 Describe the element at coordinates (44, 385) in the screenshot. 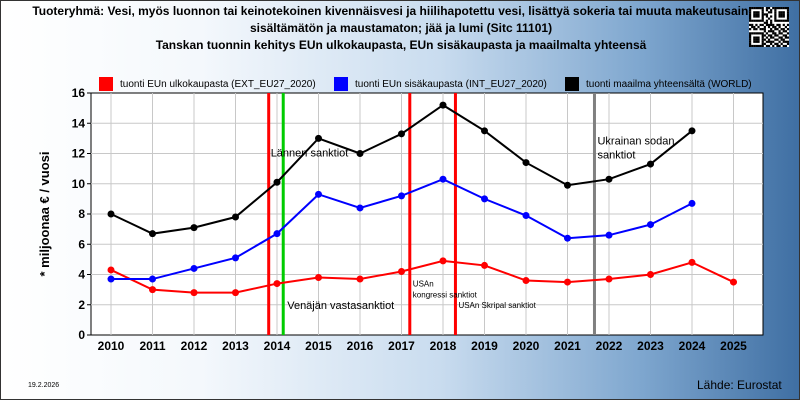

I see `date-stamp: 19.2.2026` at that location.